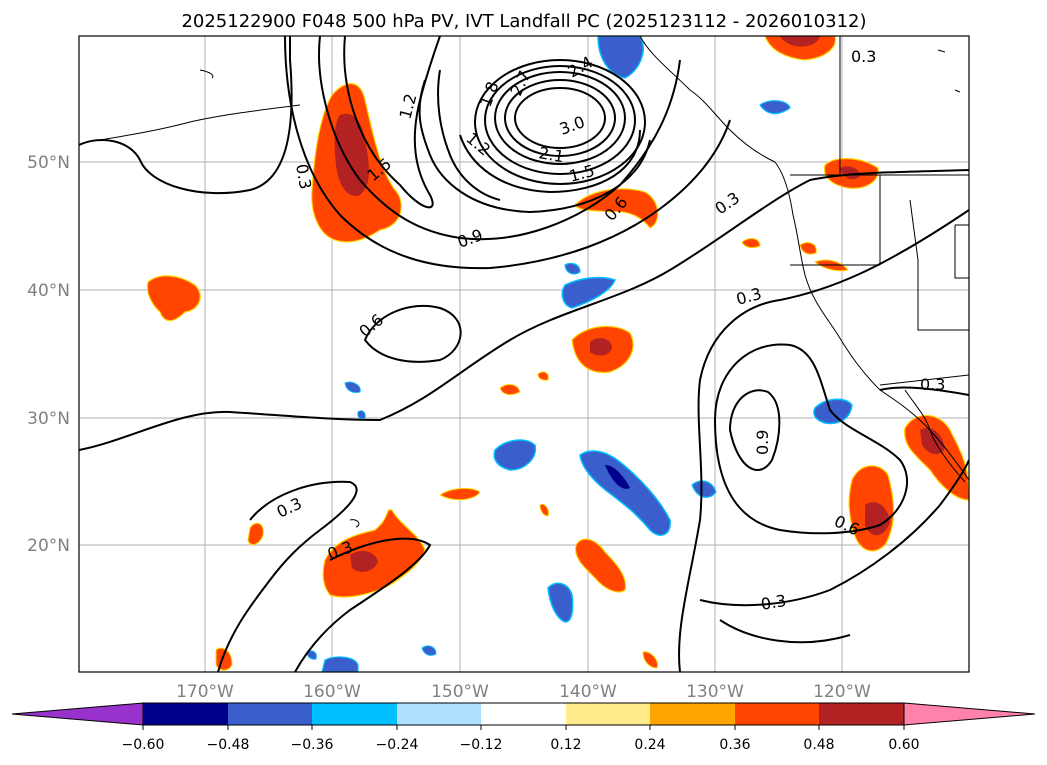 The image size is (1047, 765). I want to click on lon-tick-label: 120°W, so click(842, 692).